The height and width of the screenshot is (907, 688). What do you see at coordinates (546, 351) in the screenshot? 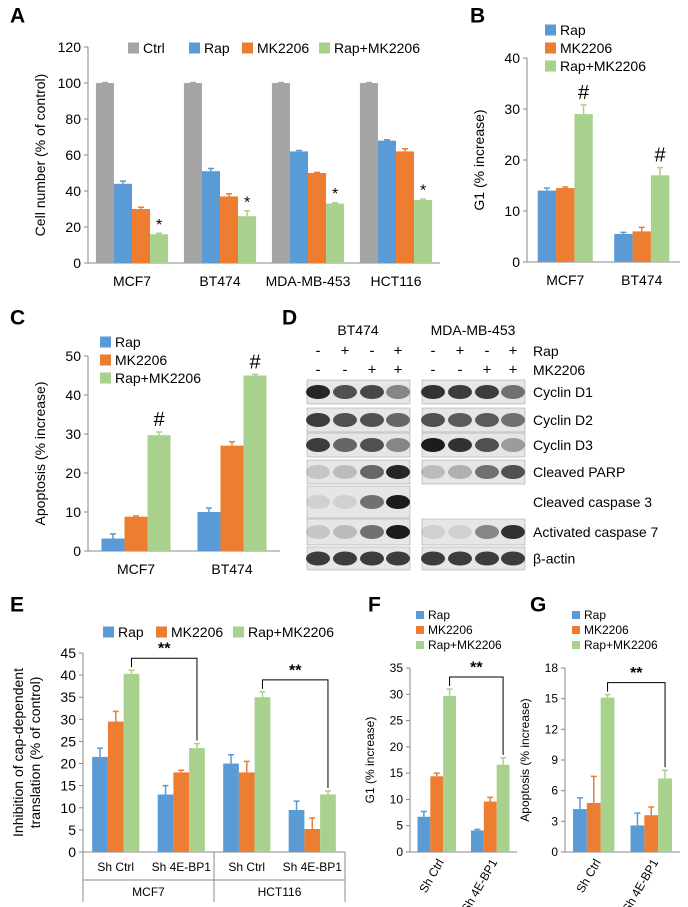
I see `treatment-label: Rap` at bounding box center [546, 351].